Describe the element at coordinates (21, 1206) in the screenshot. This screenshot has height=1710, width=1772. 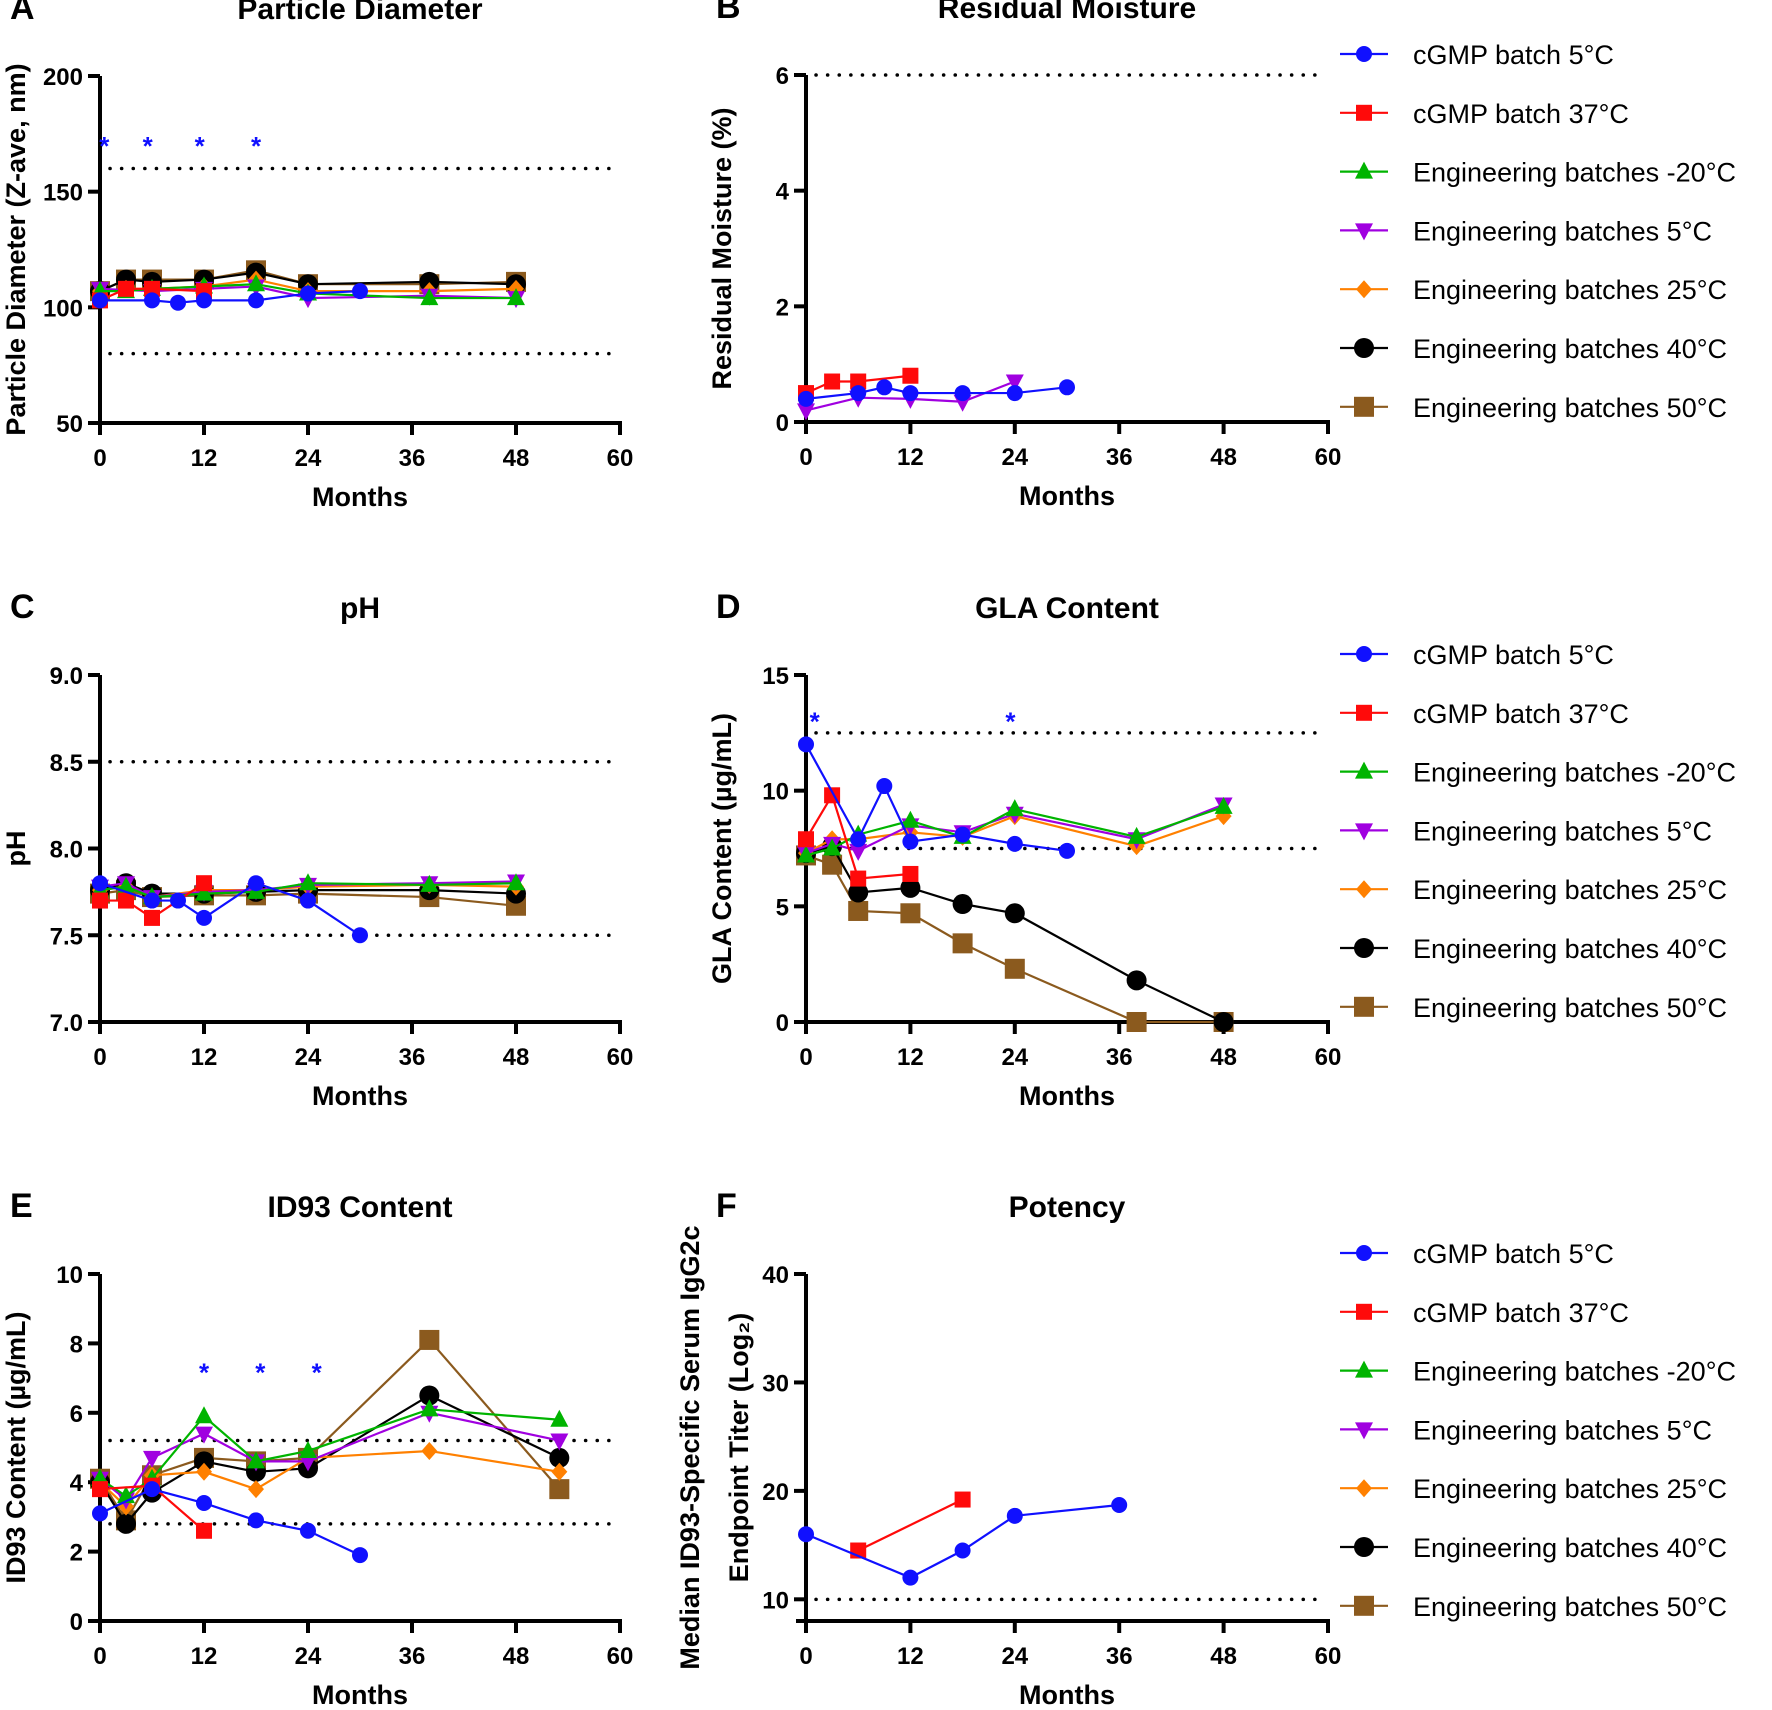
I see `panel-letter: E` at that location.